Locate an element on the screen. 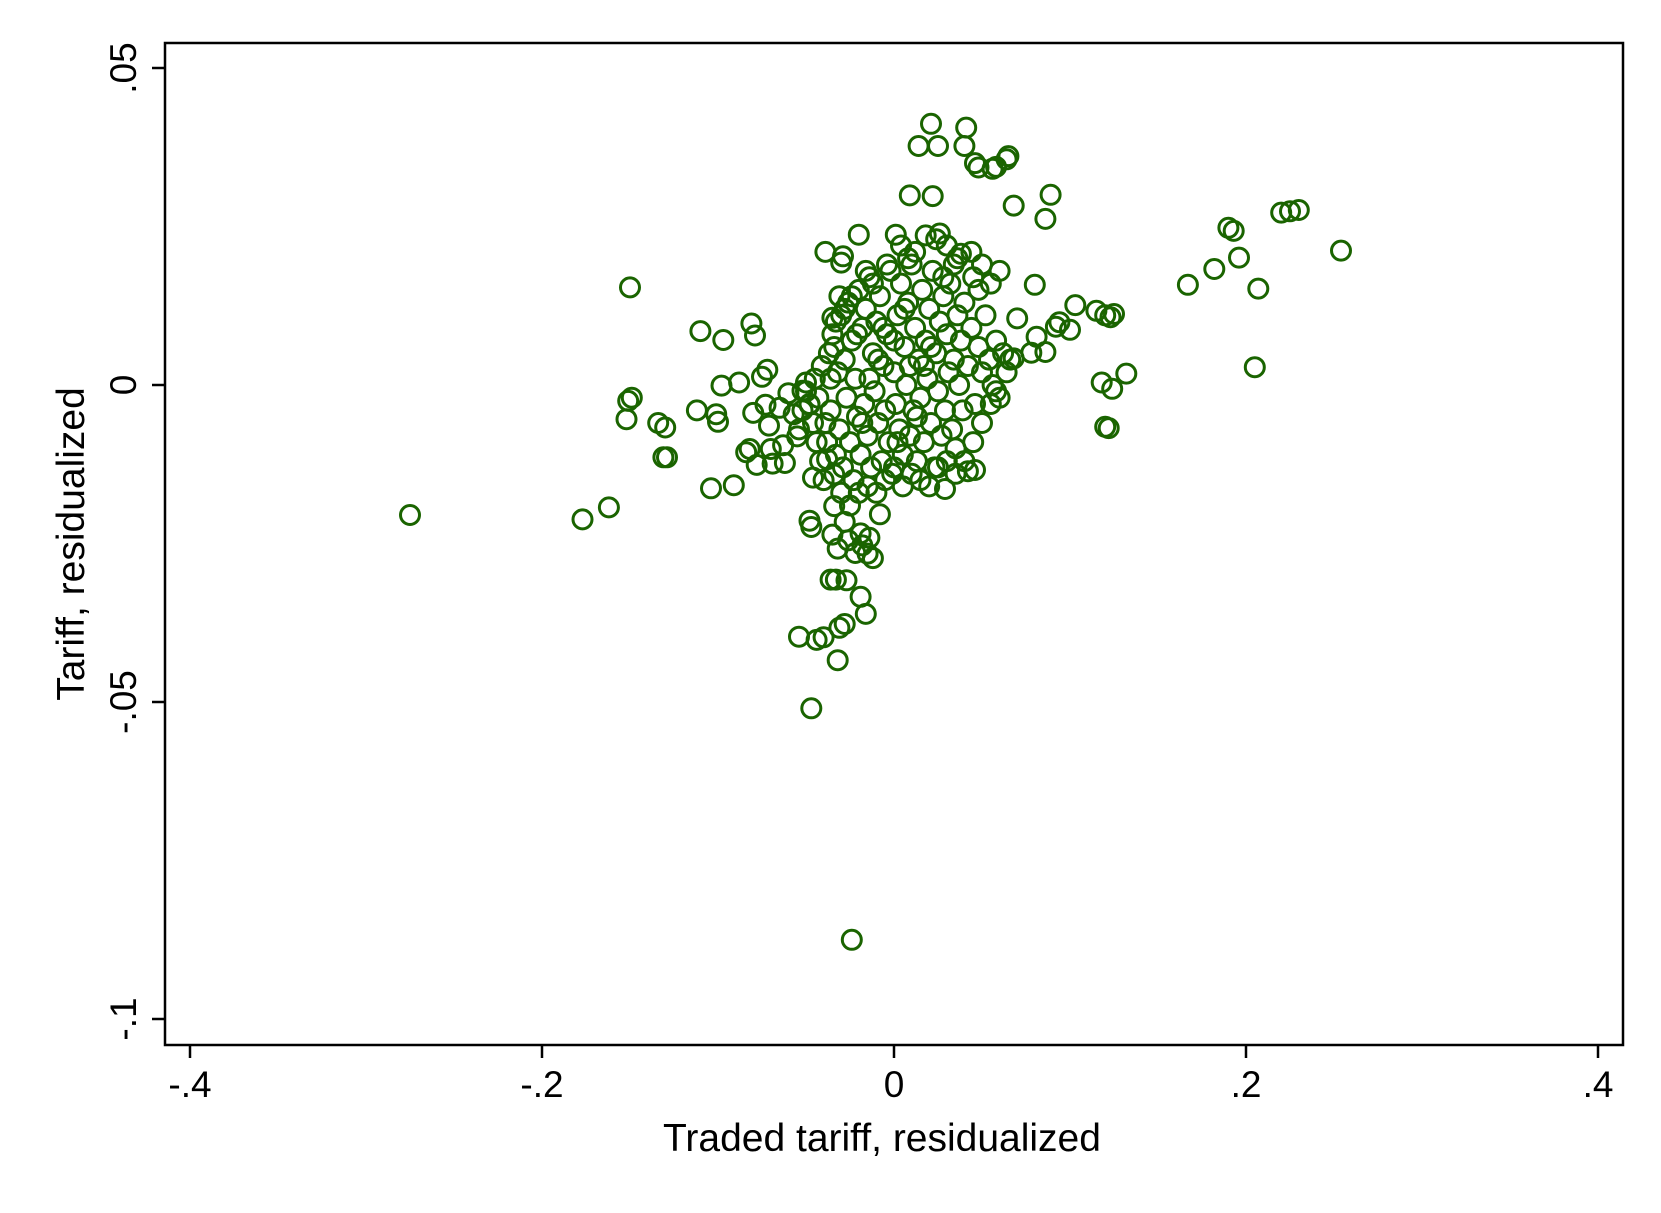 The image size is (1661, 1213). x-tick-label: -.2 is located at coordinates (541, 1084).